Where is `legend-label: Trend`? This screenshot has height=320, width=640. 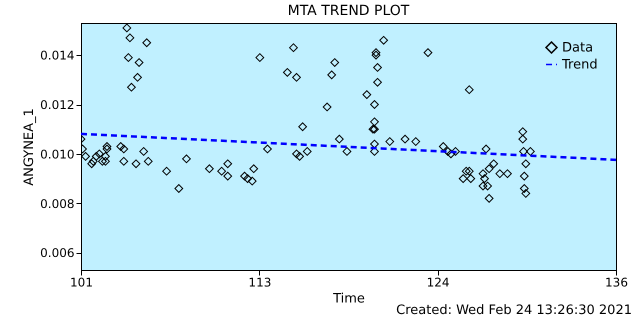 legend-label: Trend is located at coordinates (579, 65).